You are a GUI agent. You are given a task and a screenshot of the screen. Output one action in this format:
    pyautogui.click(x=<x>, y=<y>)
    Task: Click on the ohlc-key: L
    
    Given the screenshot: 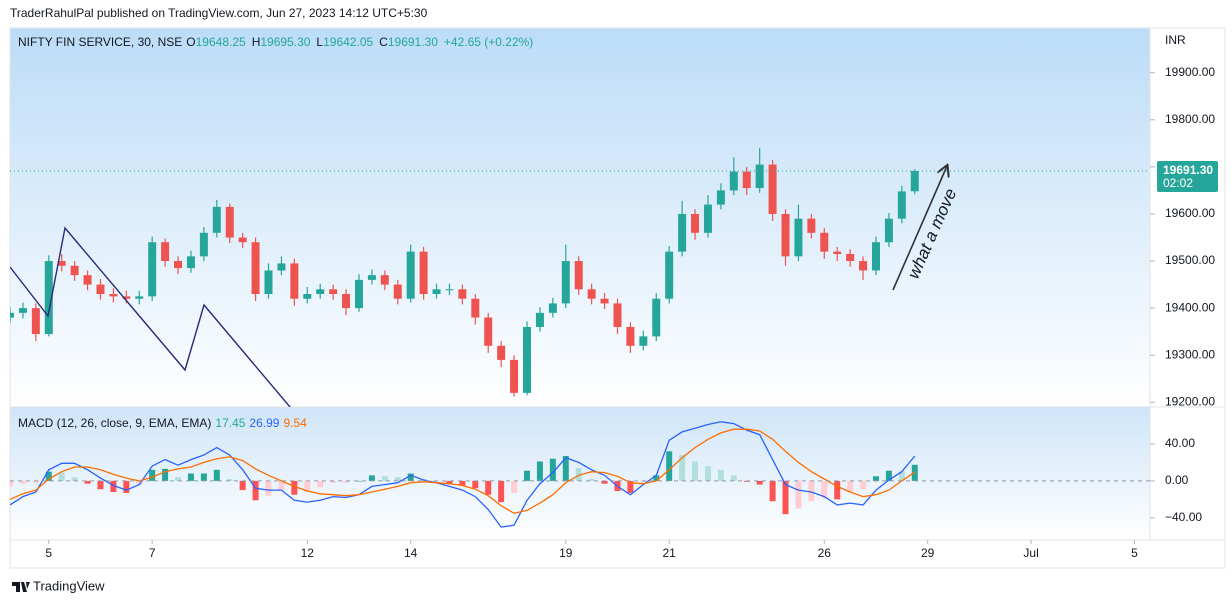 What is the action you would take?
    pyautogui.click(x=320, y=42)
    